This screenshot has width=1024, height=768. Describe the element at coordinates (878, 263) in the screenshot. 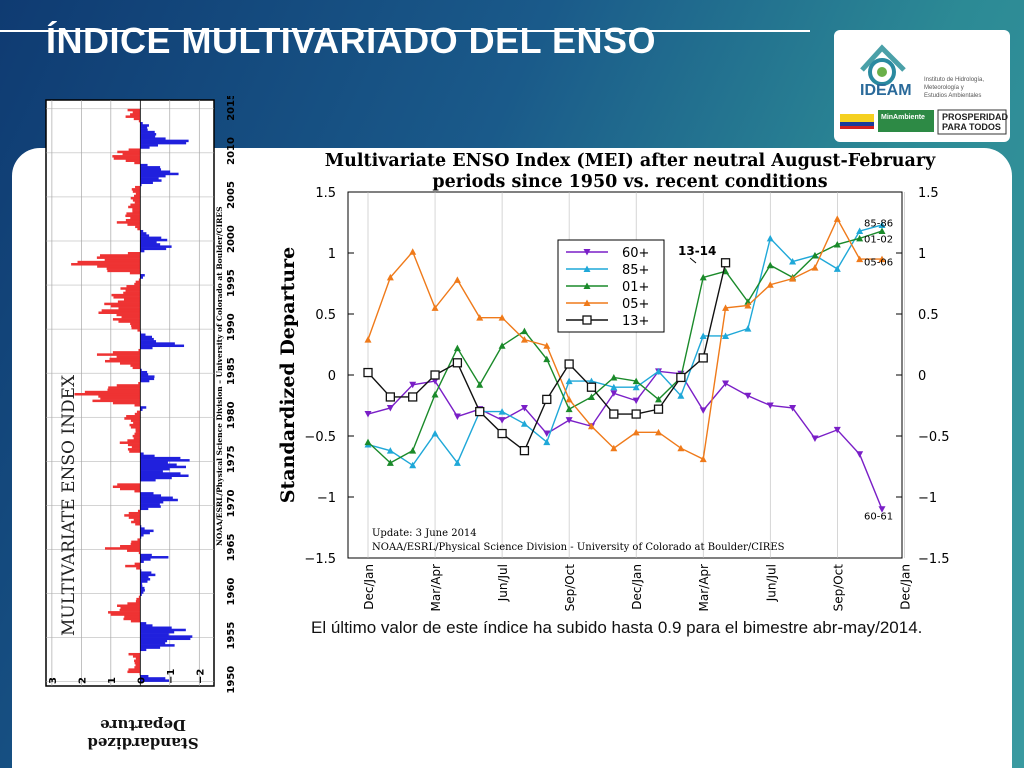

I see `series-end-label: 05-06` at that location.